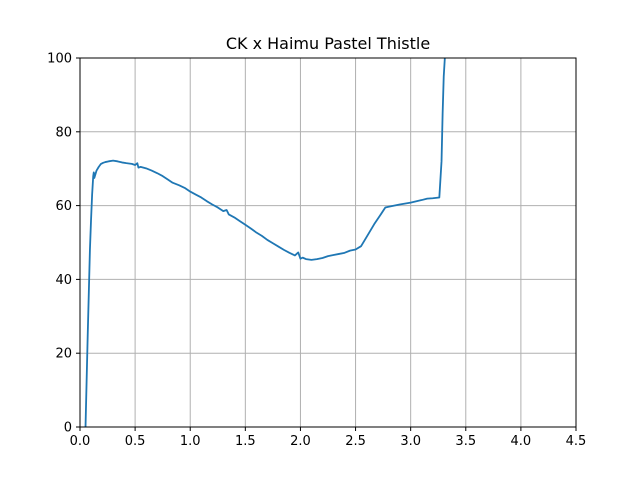 This screenshot has height=480, width=640. What do you see at coordinates (63, 132) in the screenshot?
I see `y-tick-label: 80` at bounding box center [63, 132].